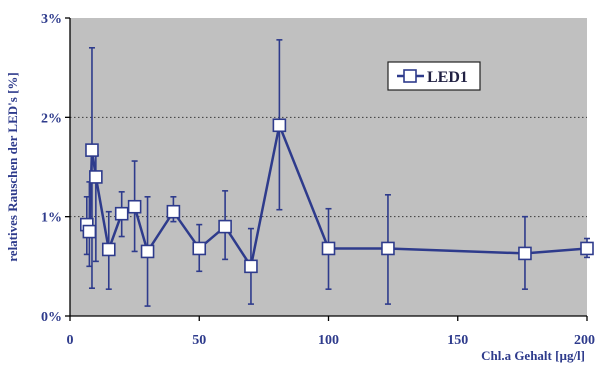 The width and height of the screenshot is (597, 367). Describe the element at coordinates (410, 76) in the screenshot. I see `legend-marker` at that location.